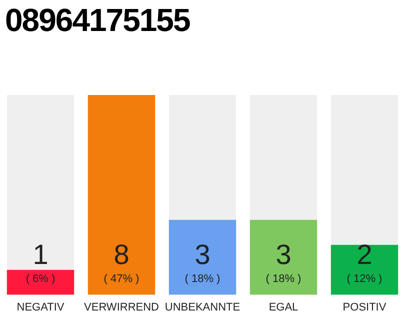 The width and height of the screenshot is (410, 320). I want to click on annotation: ( 12% ), so click(364, 278).